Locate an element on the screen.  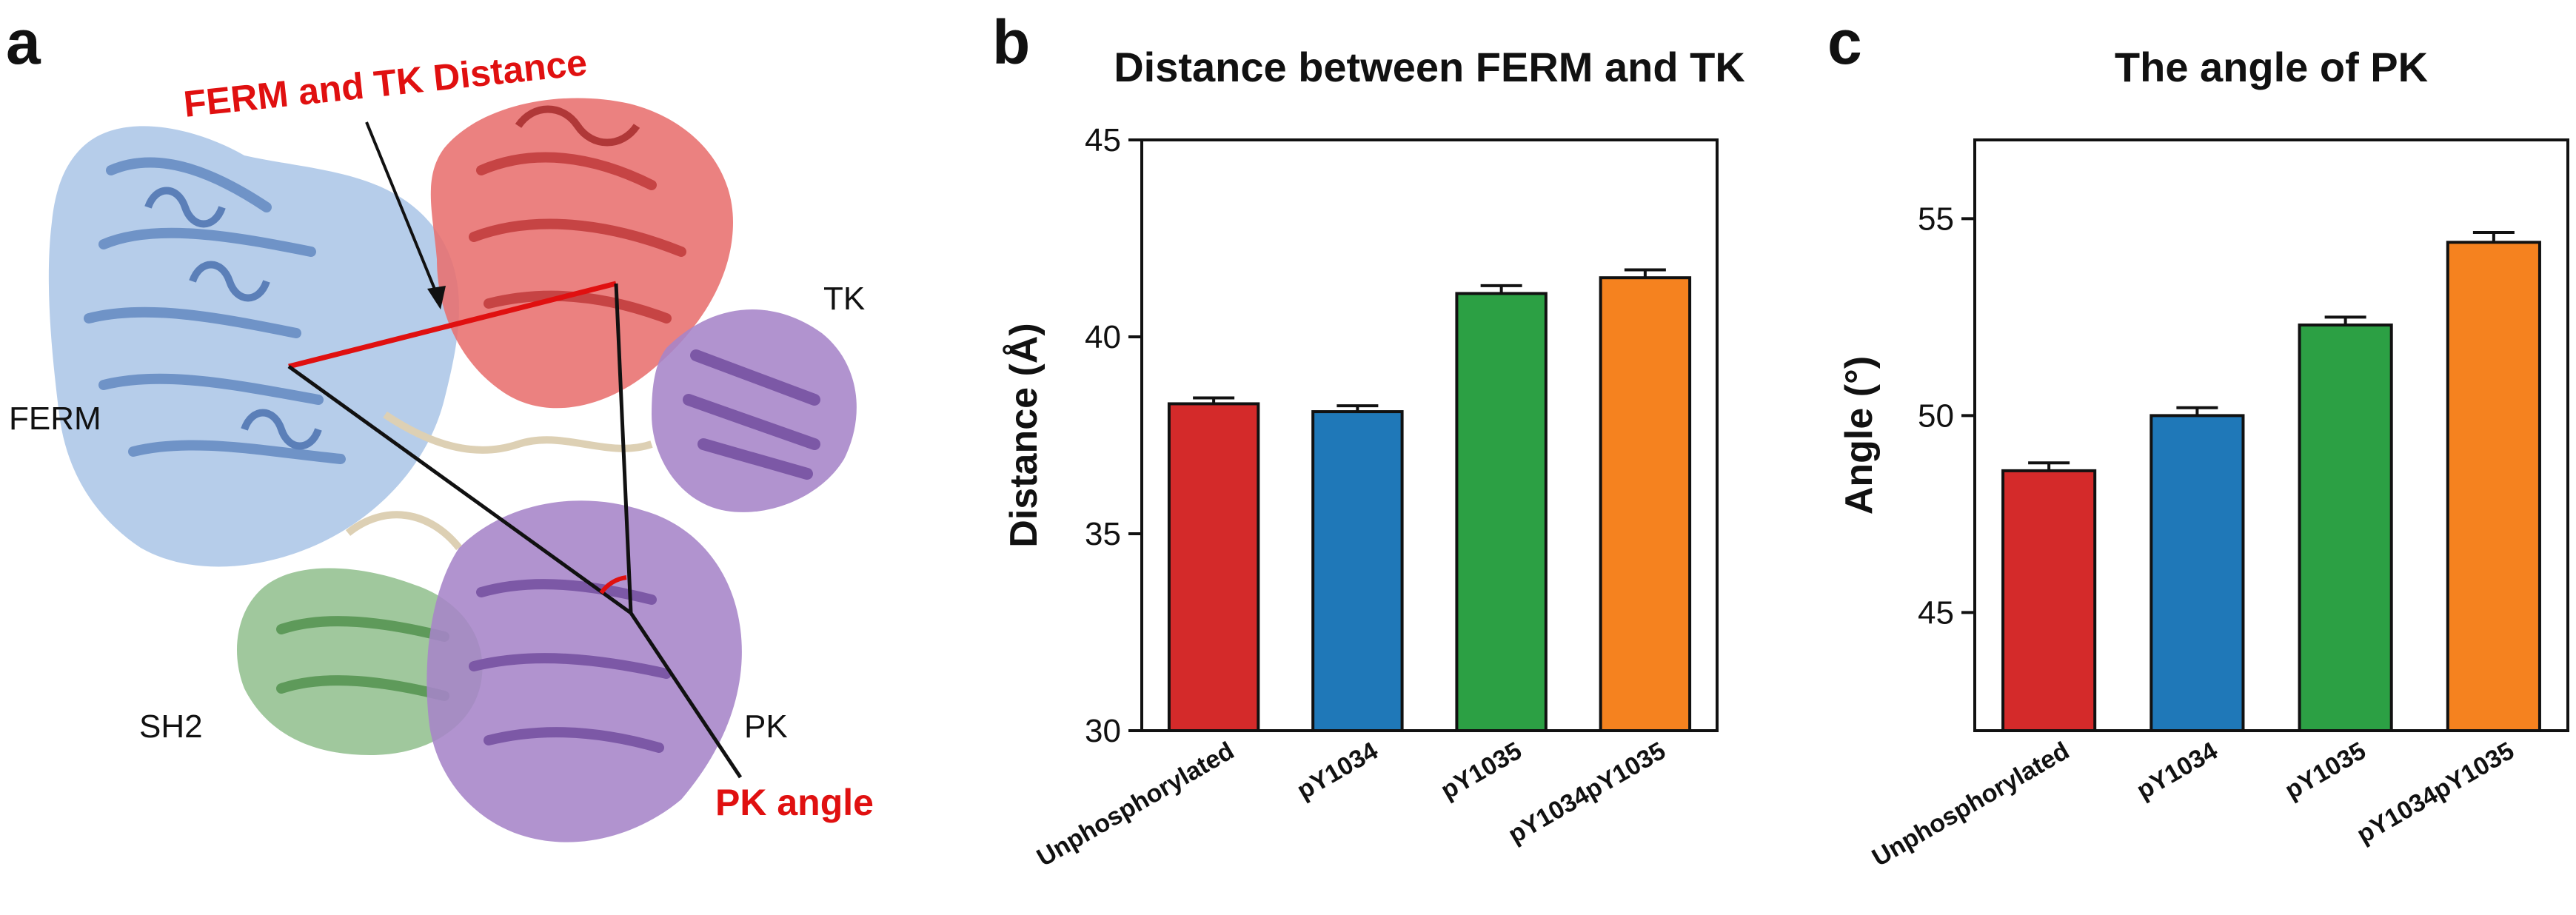
distance-arrowhead-icon is located at coordinates (436, 297).